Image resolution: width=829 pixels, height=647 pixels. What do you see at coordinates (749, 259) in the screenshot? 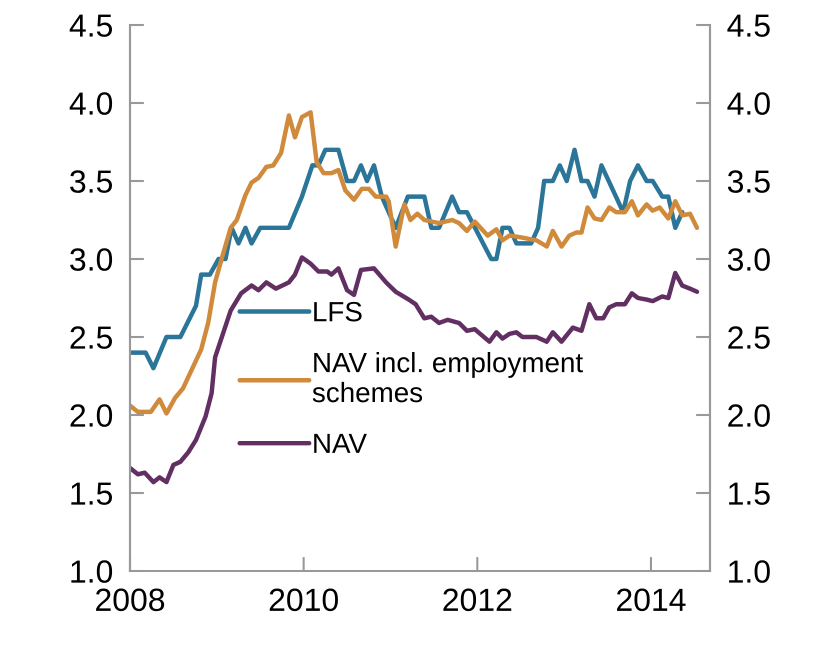
I see `y2-tick-label: 3.0` at bounding box center [749, 259].